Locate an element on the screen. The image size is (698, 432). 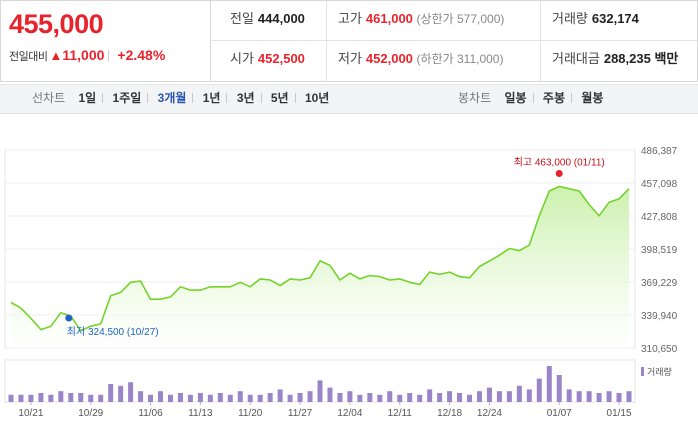
change-amount: 11,000 is located at coordinates (83, 55).